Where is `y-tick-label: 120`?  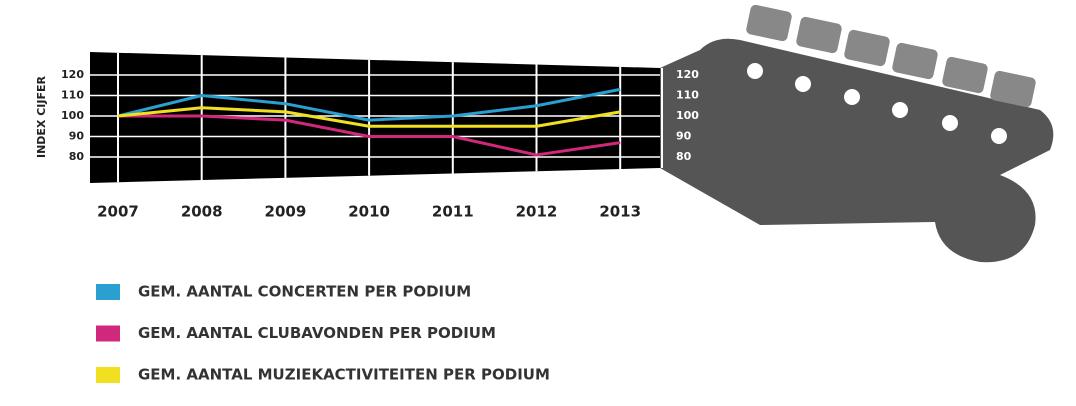
y-tick-label: 120 is located at coordinates (72, 74).